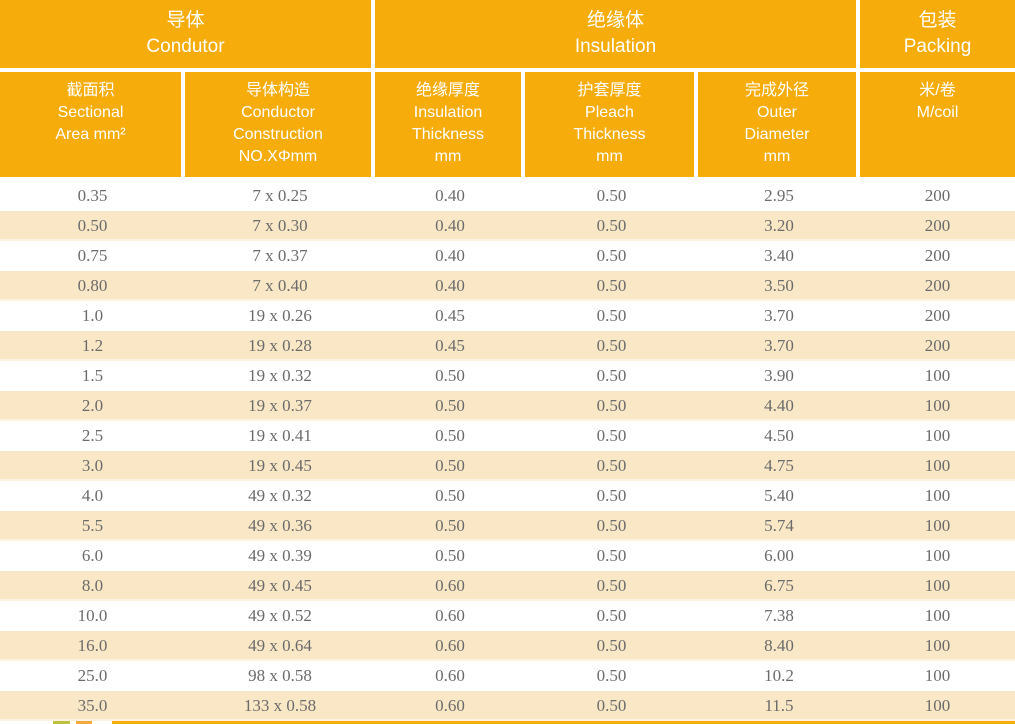 This screenshot has height=724, width=1015. I want to click on table-row: 5.5 49 x 0.36 0.50 0.50 5.74 100, so click(507, 526).